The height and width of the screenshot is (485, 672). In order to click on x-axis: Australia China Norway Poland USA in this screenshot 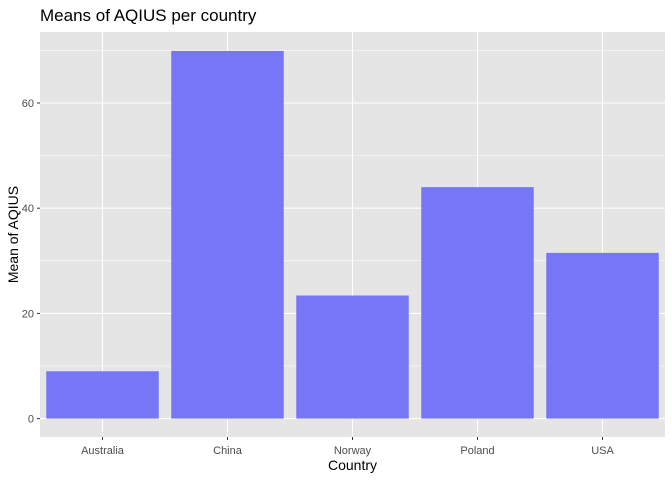, I will do `click(347, 447)`.